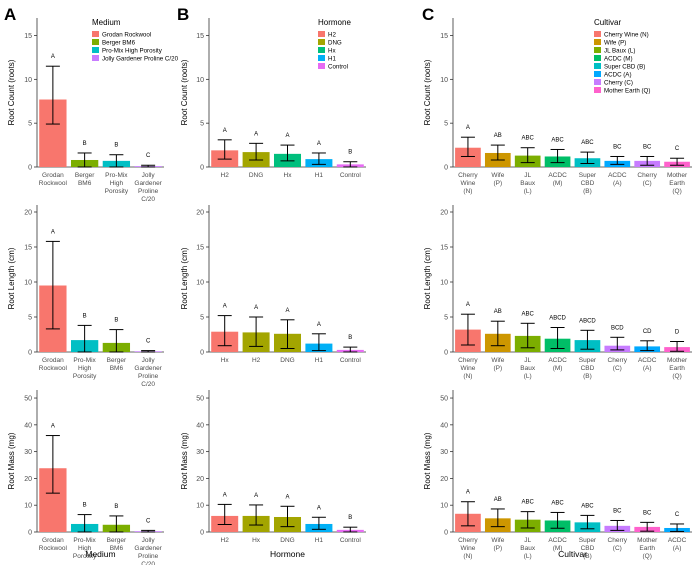  Describe the element at coordinates (558, 368) in the screenshot. I see `x-tick-label-line: (M)` at that location.